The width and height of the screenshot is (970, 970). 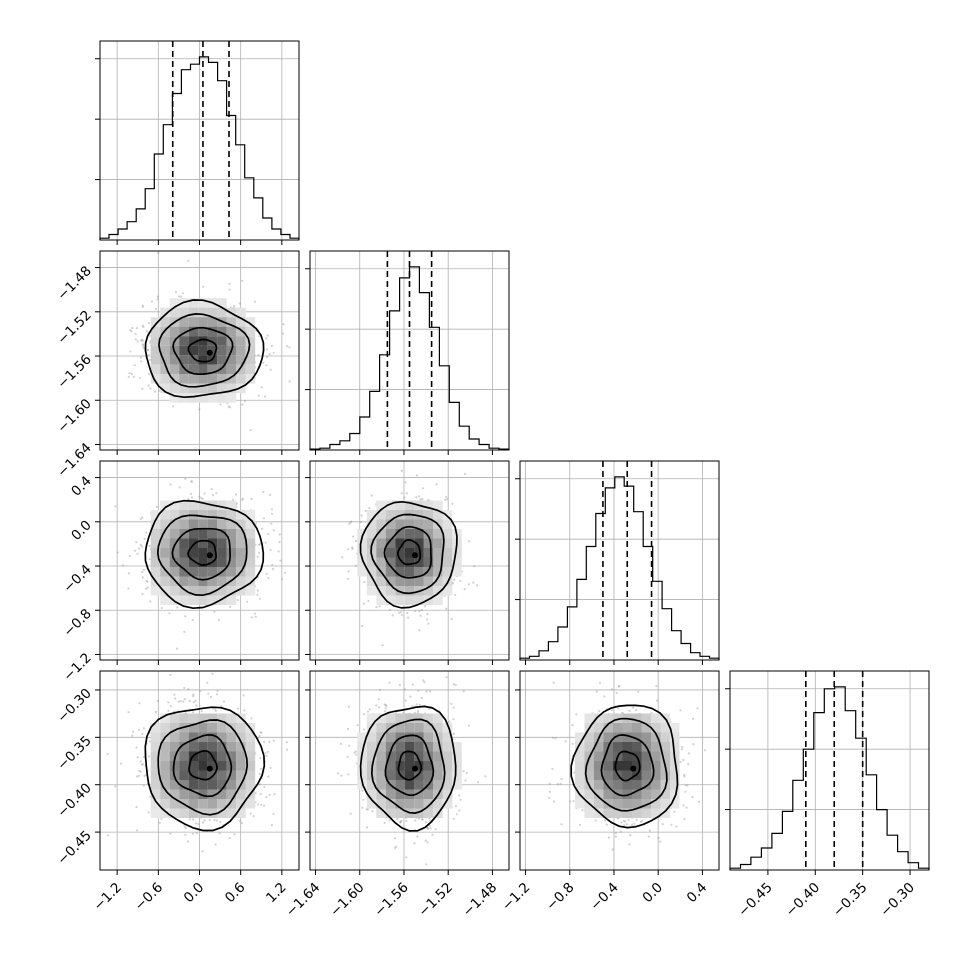 I want to click on y-tick-label: −0.40, so click(x=74, y=800).